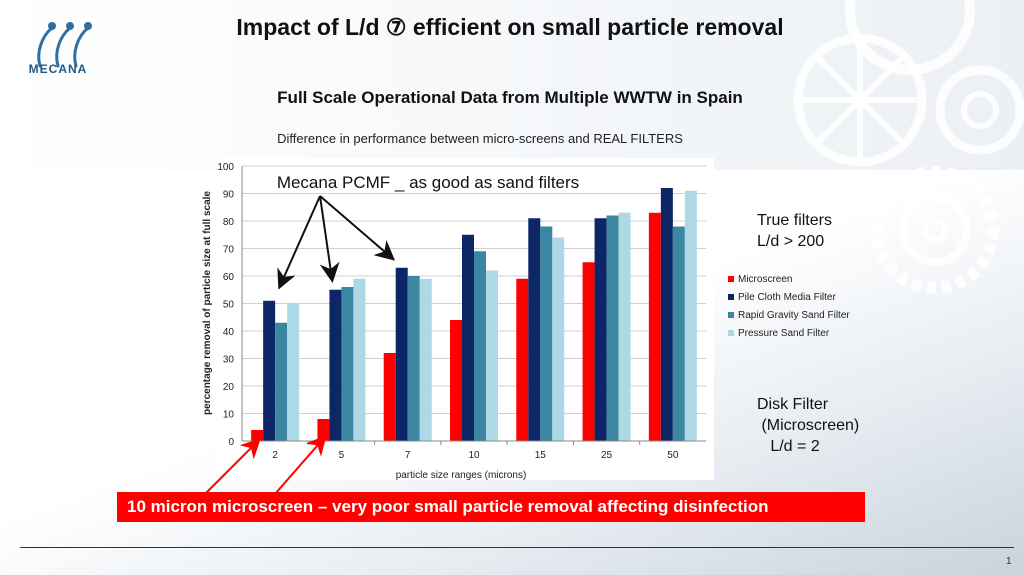 This screenshot has width=1024, height=575. I want to click on arrow-annotation-text: Mecana PCMF _ as good as sand filters, so click(428, 182).